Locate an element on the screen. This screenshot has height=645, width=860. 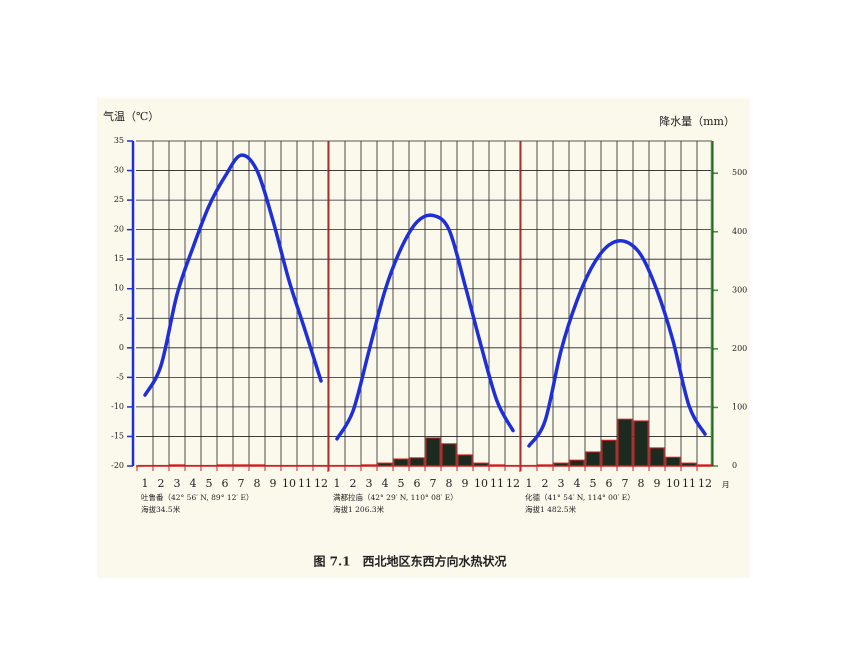
y-tick-label: -20 is located at coordinates (117, 465).